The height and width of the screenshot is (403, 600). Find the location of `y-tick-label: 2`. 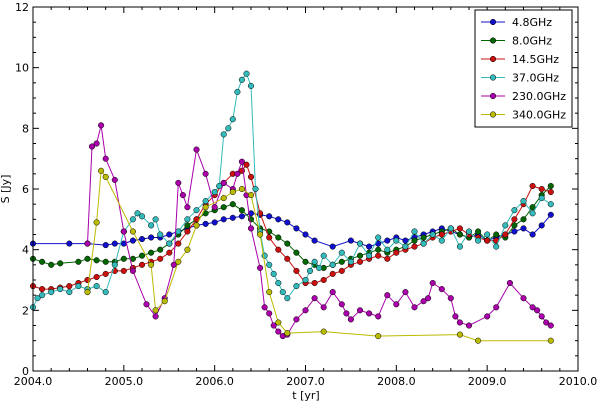

y-tick-label: 2 is located at coordinates (25, 310).